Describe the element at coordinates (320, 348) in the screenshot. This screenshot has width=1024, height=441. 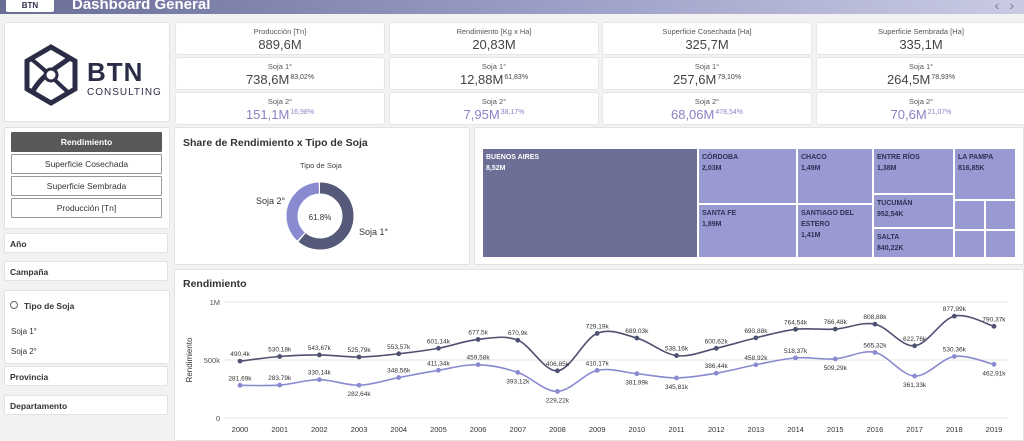
I see `data-label: 543,67k` at that location.